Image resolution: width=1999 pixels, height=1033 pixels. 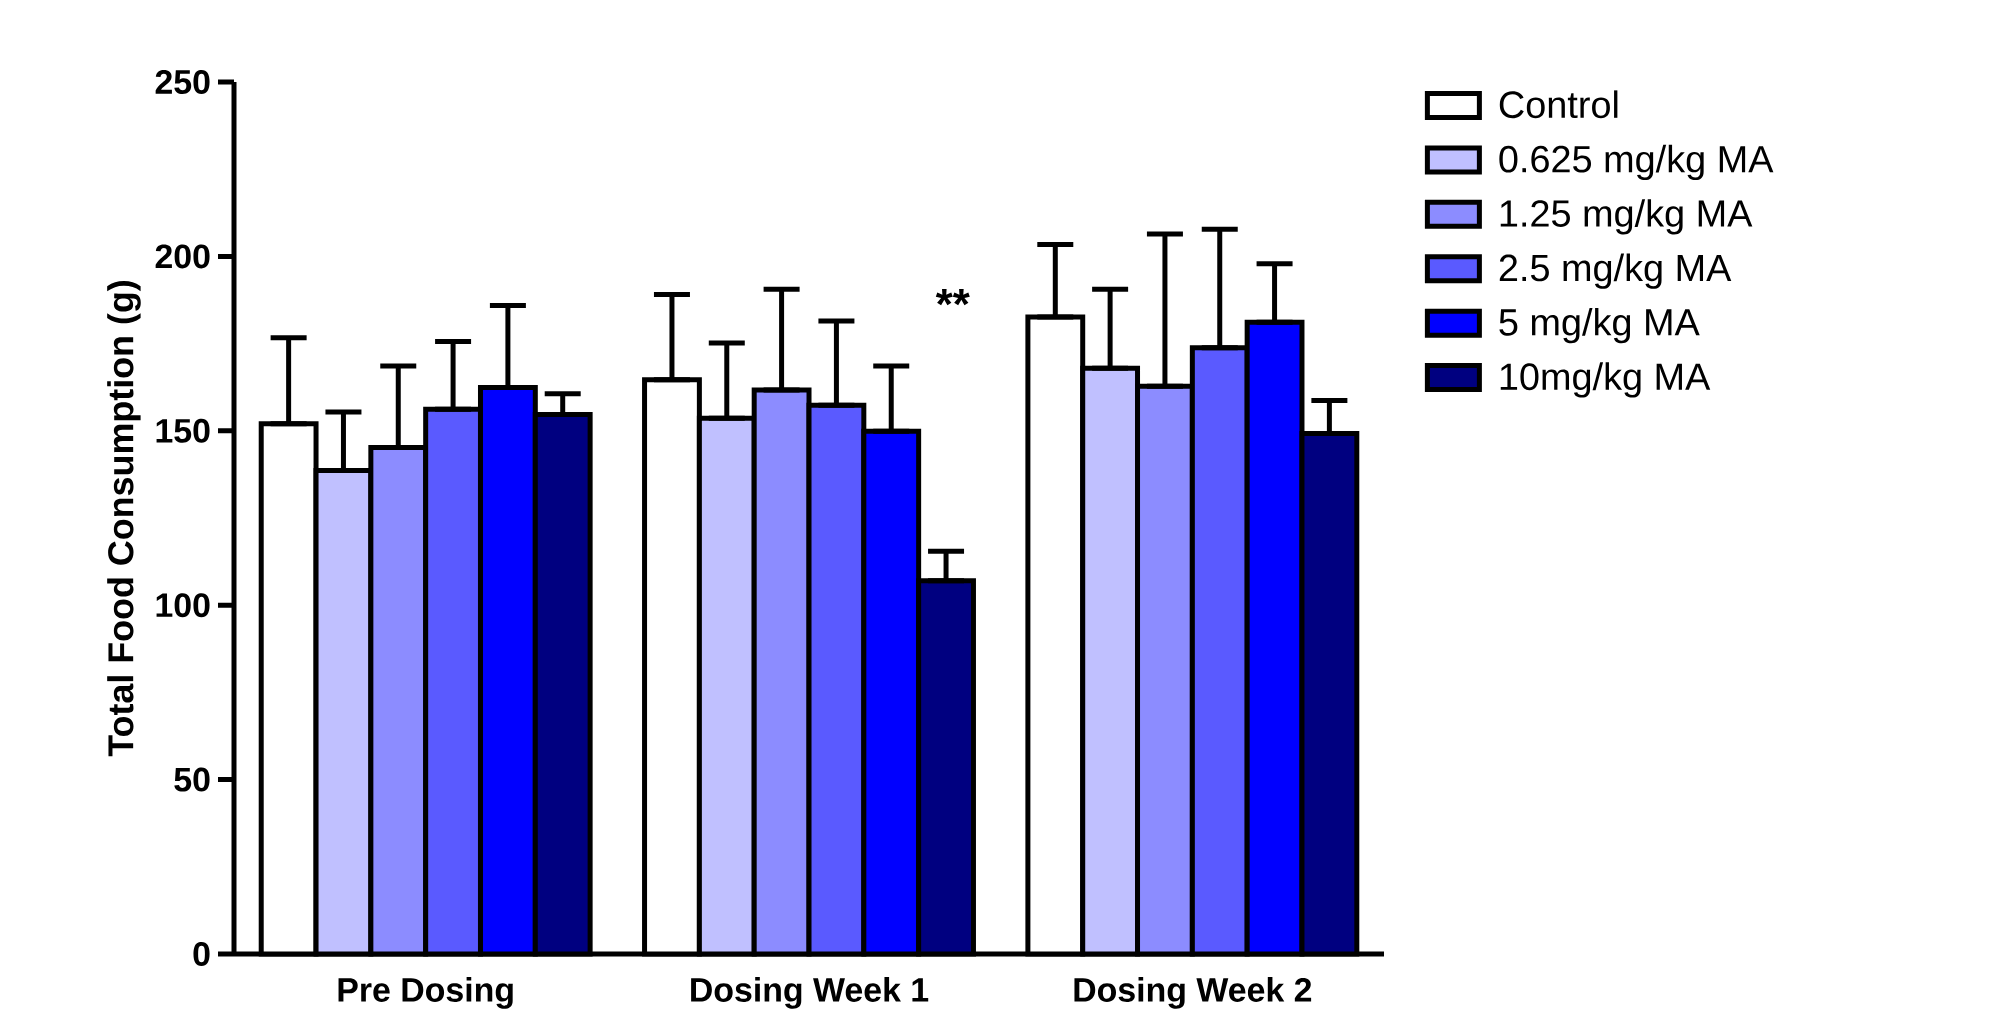 What do you see at coordinates (1558, 104) in the screenshot?
I see `legend-label: Control` at bounding box center [1558, 104].